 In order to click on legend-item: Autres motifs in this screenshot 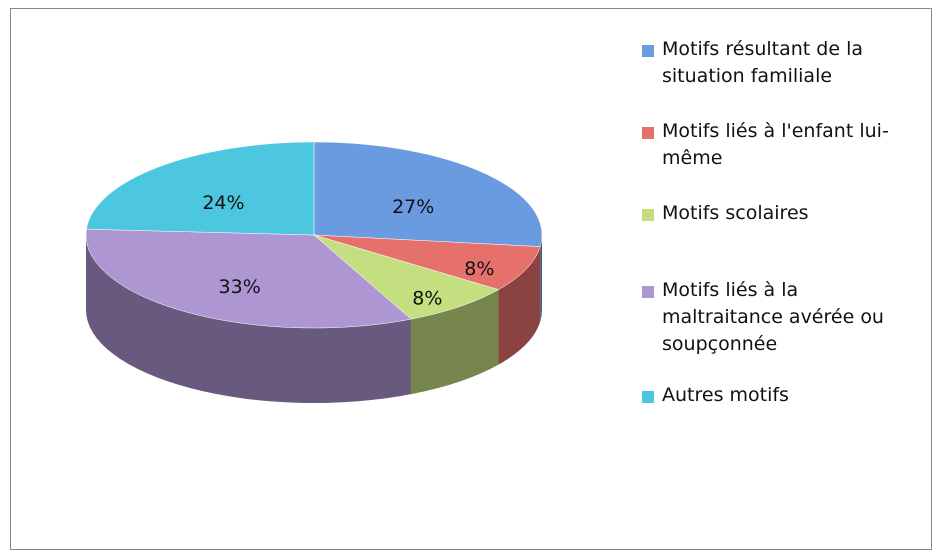, I will do `click(776, 395)`.